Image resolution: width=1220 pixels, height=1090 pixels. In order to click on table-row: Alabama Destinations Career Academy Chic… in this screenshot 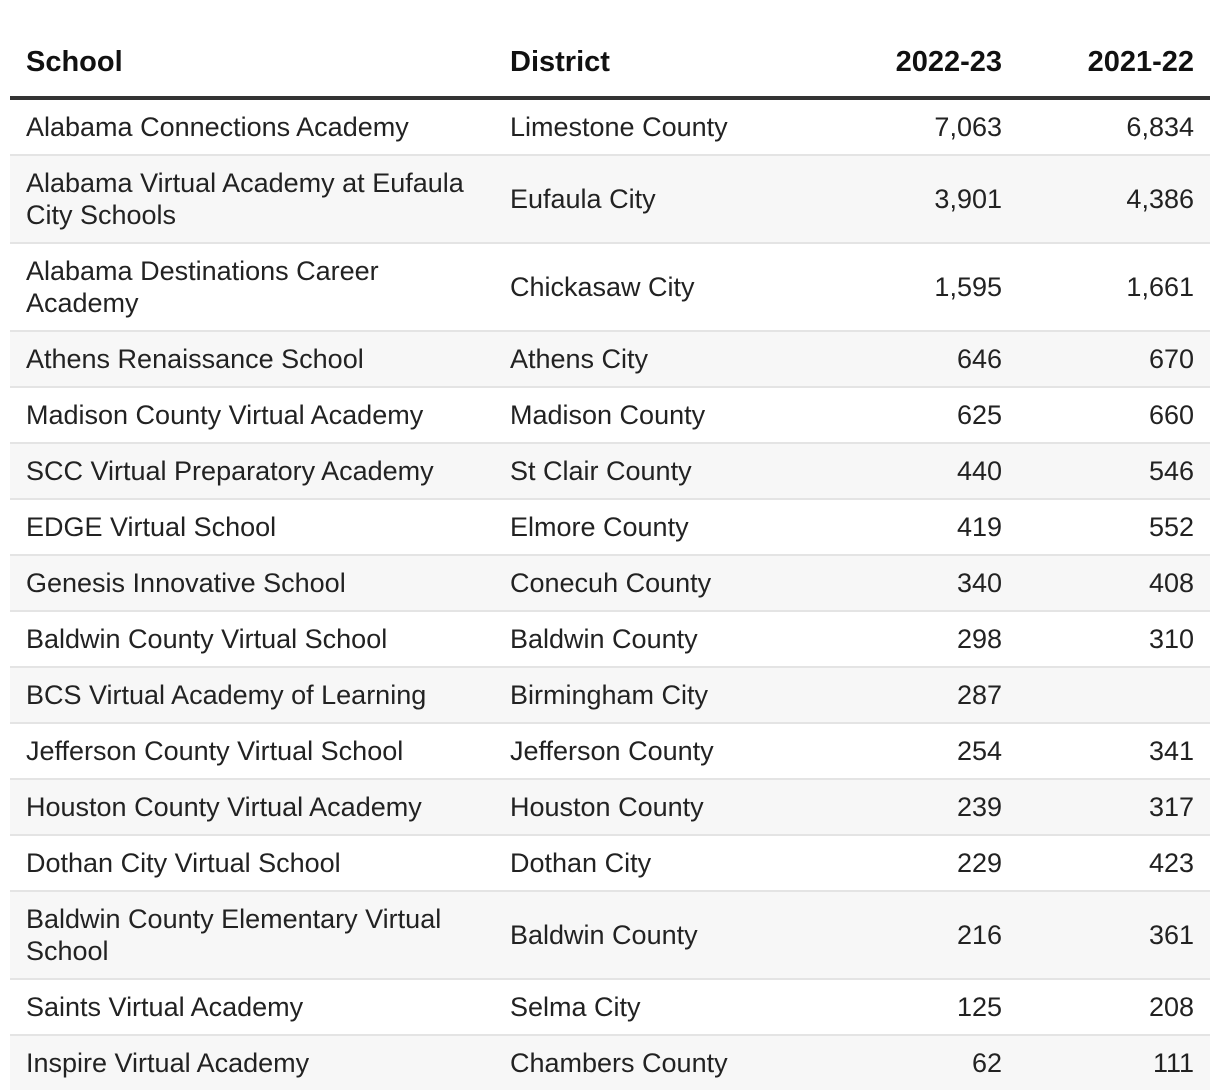, I will do `click(610, 287)`.